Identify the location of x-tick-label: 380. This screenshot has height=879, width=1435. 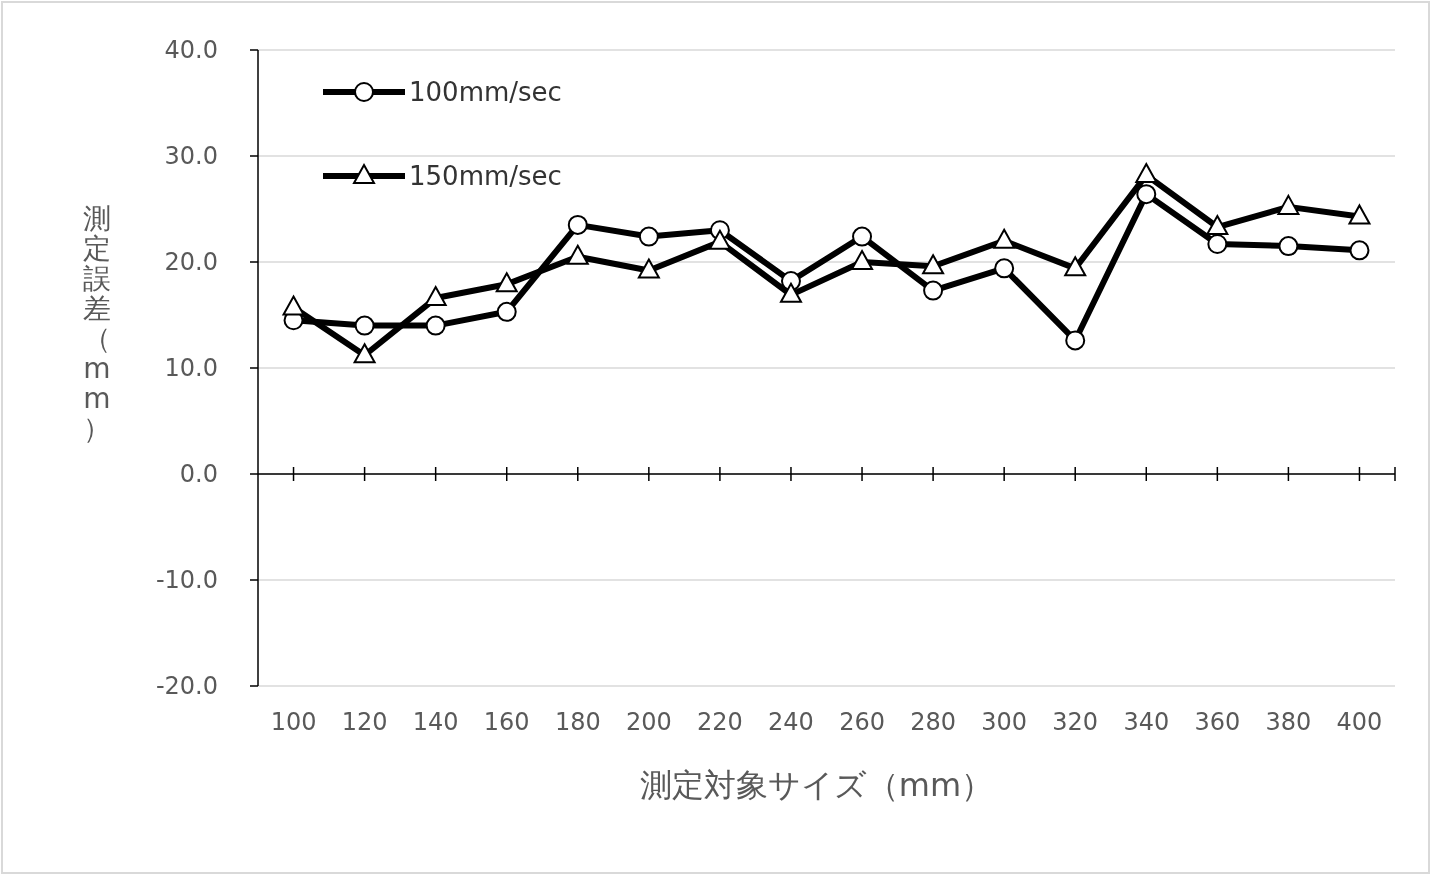
(1288, 722).